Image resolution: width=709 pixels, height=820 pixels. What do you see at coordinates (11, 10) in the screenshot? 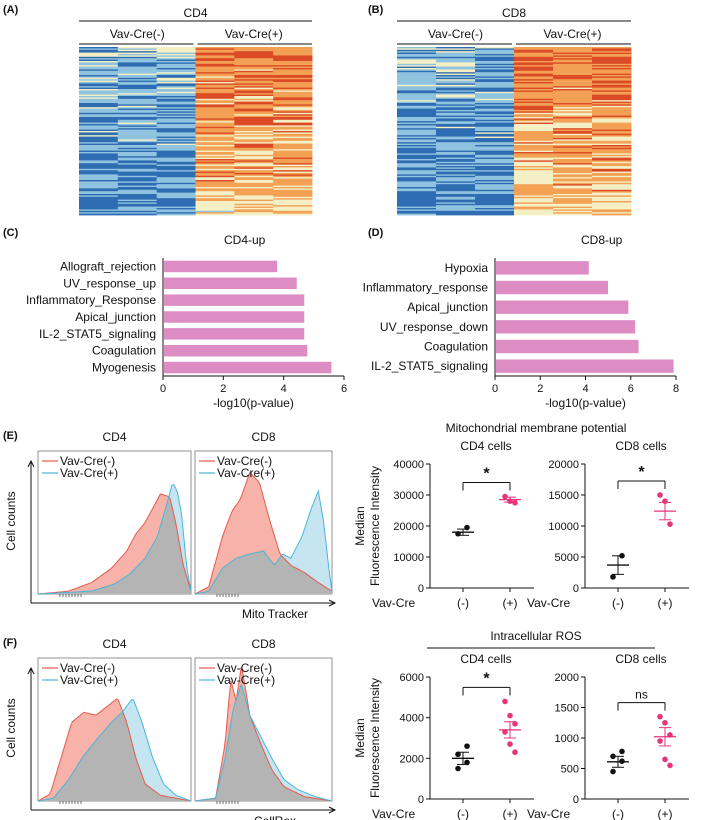
I see `panel-label: (A)` at bounding box center [11, 10].